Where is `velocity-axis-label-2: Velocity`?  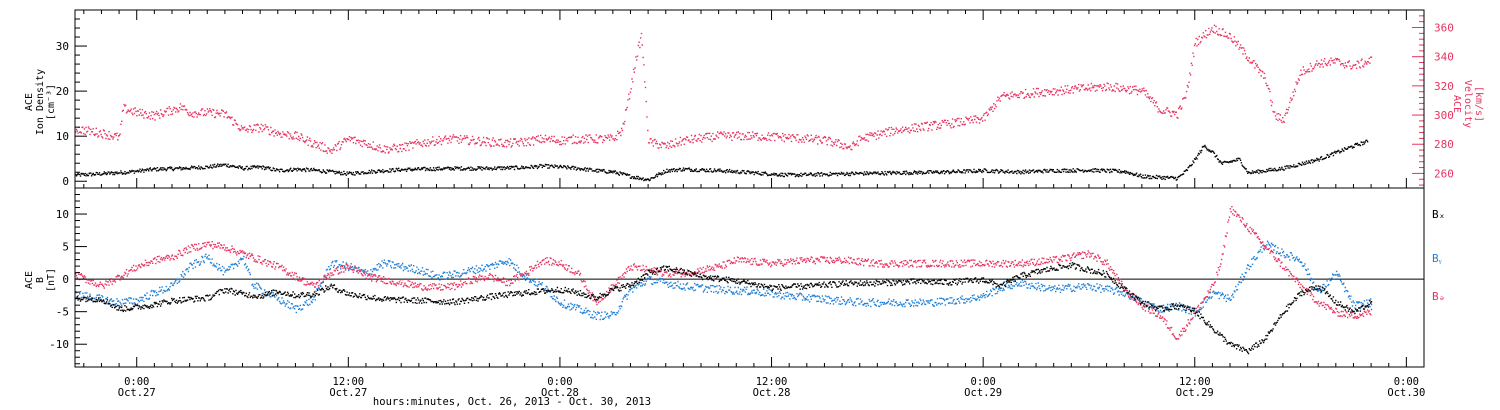 velocity-axis-label-2: Velocity is located at coordinates (1467, 104).